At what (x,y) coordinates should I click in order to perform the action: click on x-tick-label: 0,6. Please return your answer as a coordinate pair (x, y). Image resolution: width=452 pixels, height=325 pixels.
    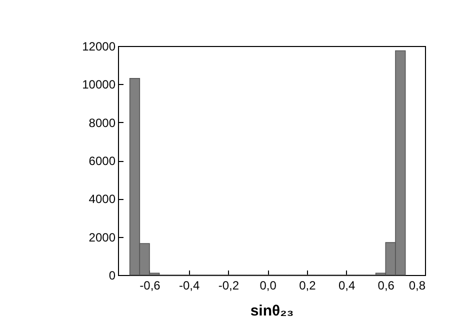
    Looking at the image, I should click on (386, 285).